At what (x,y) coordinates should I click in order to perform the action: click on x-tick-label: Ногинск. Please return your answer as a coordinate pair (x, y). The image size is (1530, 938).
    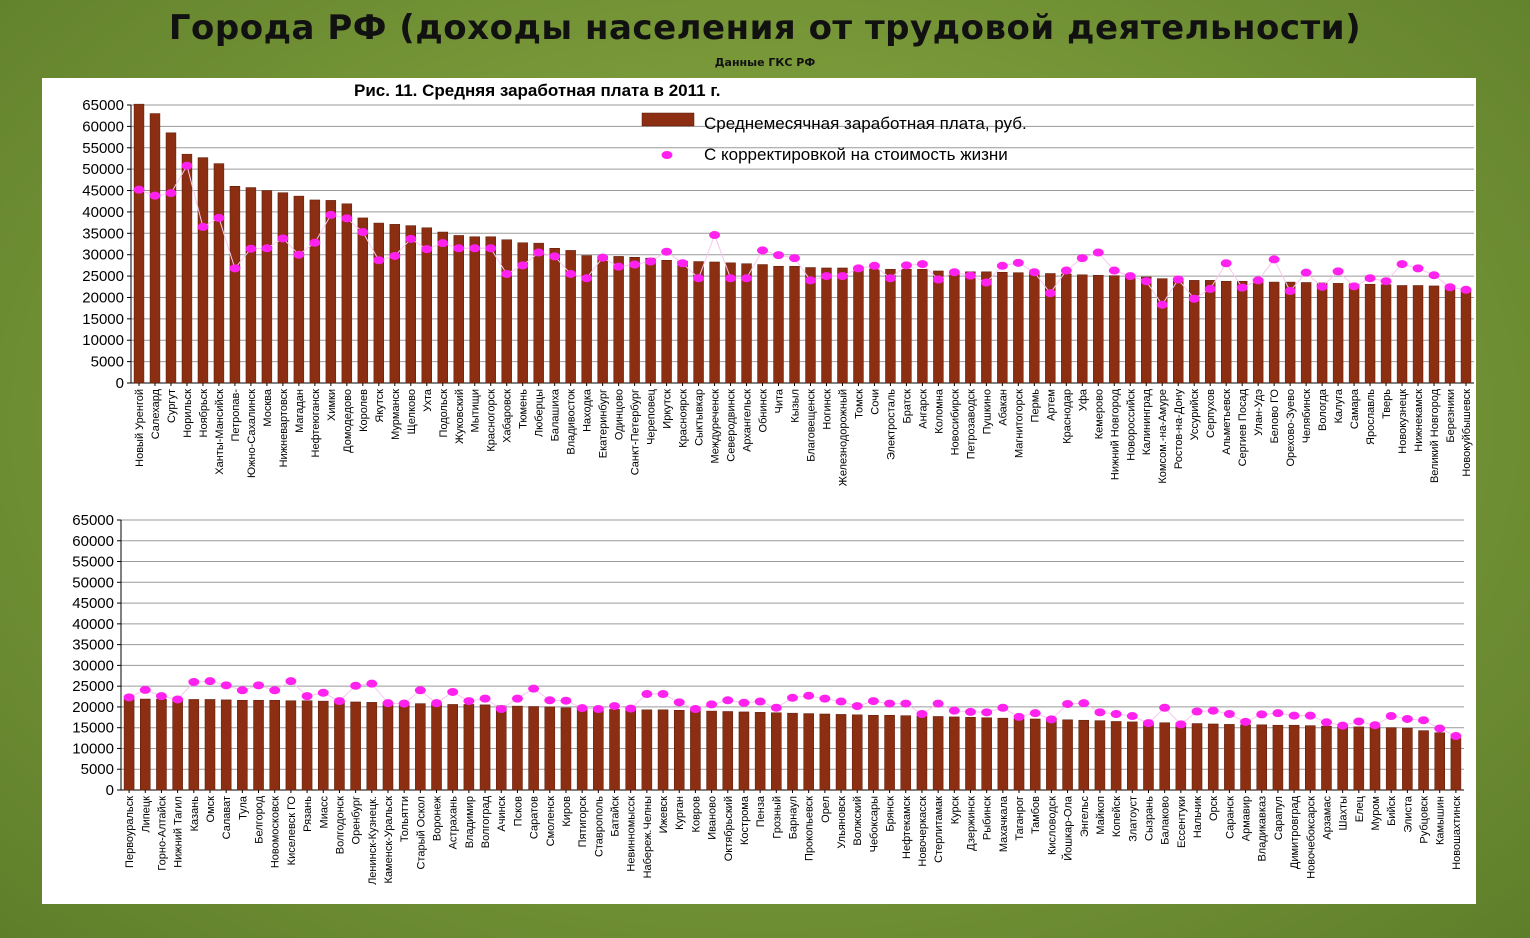
    Looking at the image, I should click on (827, 409).